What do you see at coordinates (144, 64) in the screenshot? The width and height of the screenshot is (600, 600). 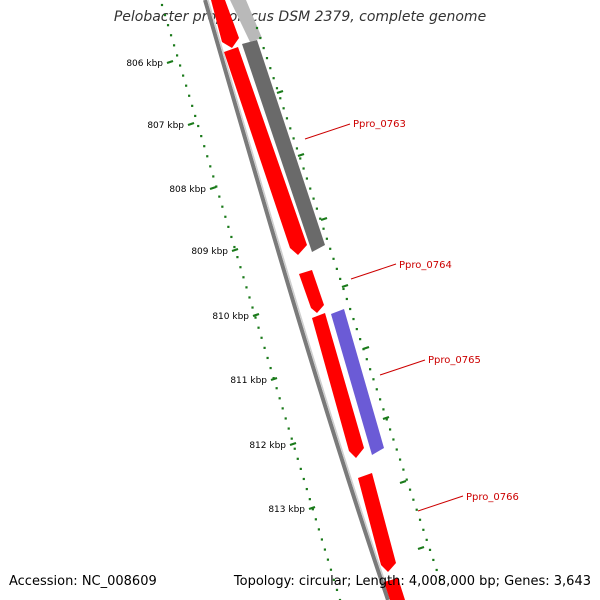 I see `tick-label: 806 kbp` at bounding box center [144, 64].